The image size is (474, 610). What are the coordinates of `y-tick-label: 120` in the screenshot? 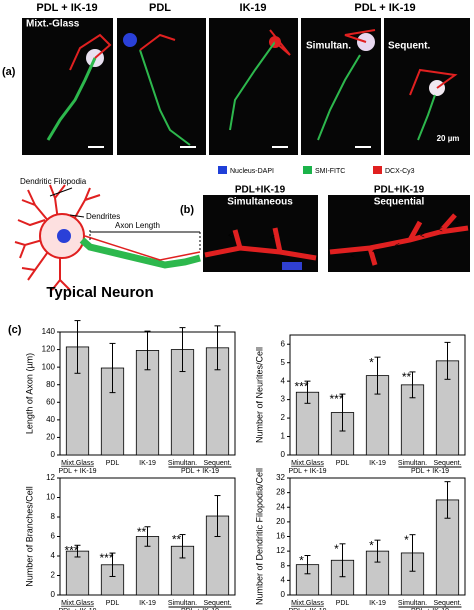 It's located at (49, 349).